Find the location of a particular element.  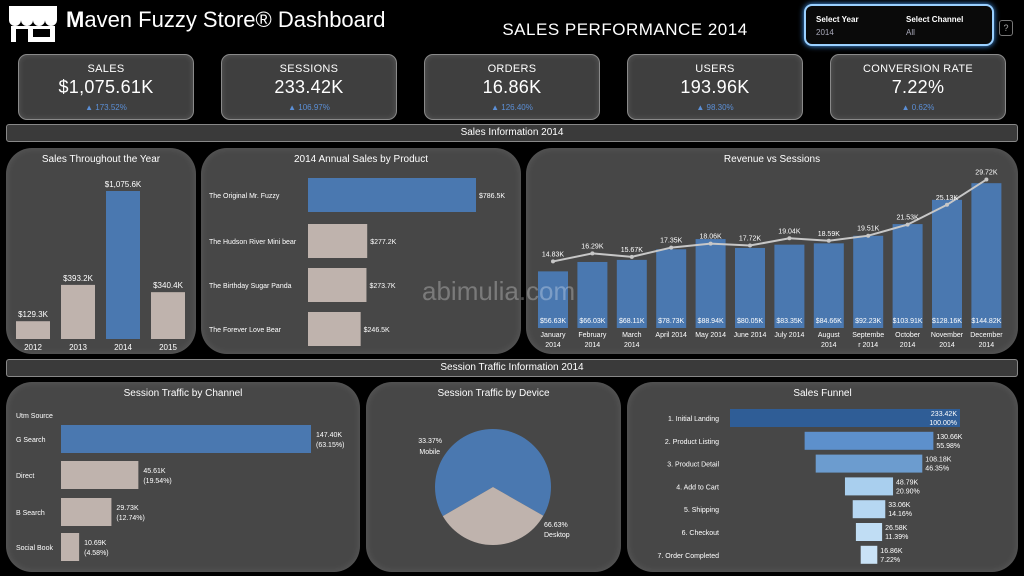

value-label: 48.79K is located at coordinates (907, 482).